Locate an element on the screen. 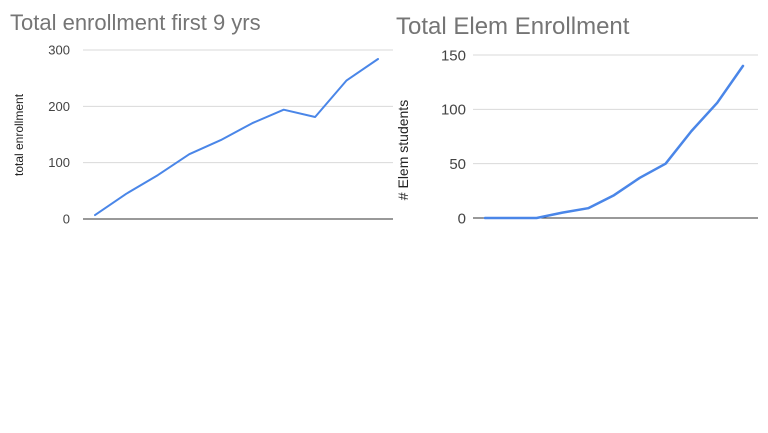  chart-title: Total Elem Enrollment is located at coordinates (513, 26).